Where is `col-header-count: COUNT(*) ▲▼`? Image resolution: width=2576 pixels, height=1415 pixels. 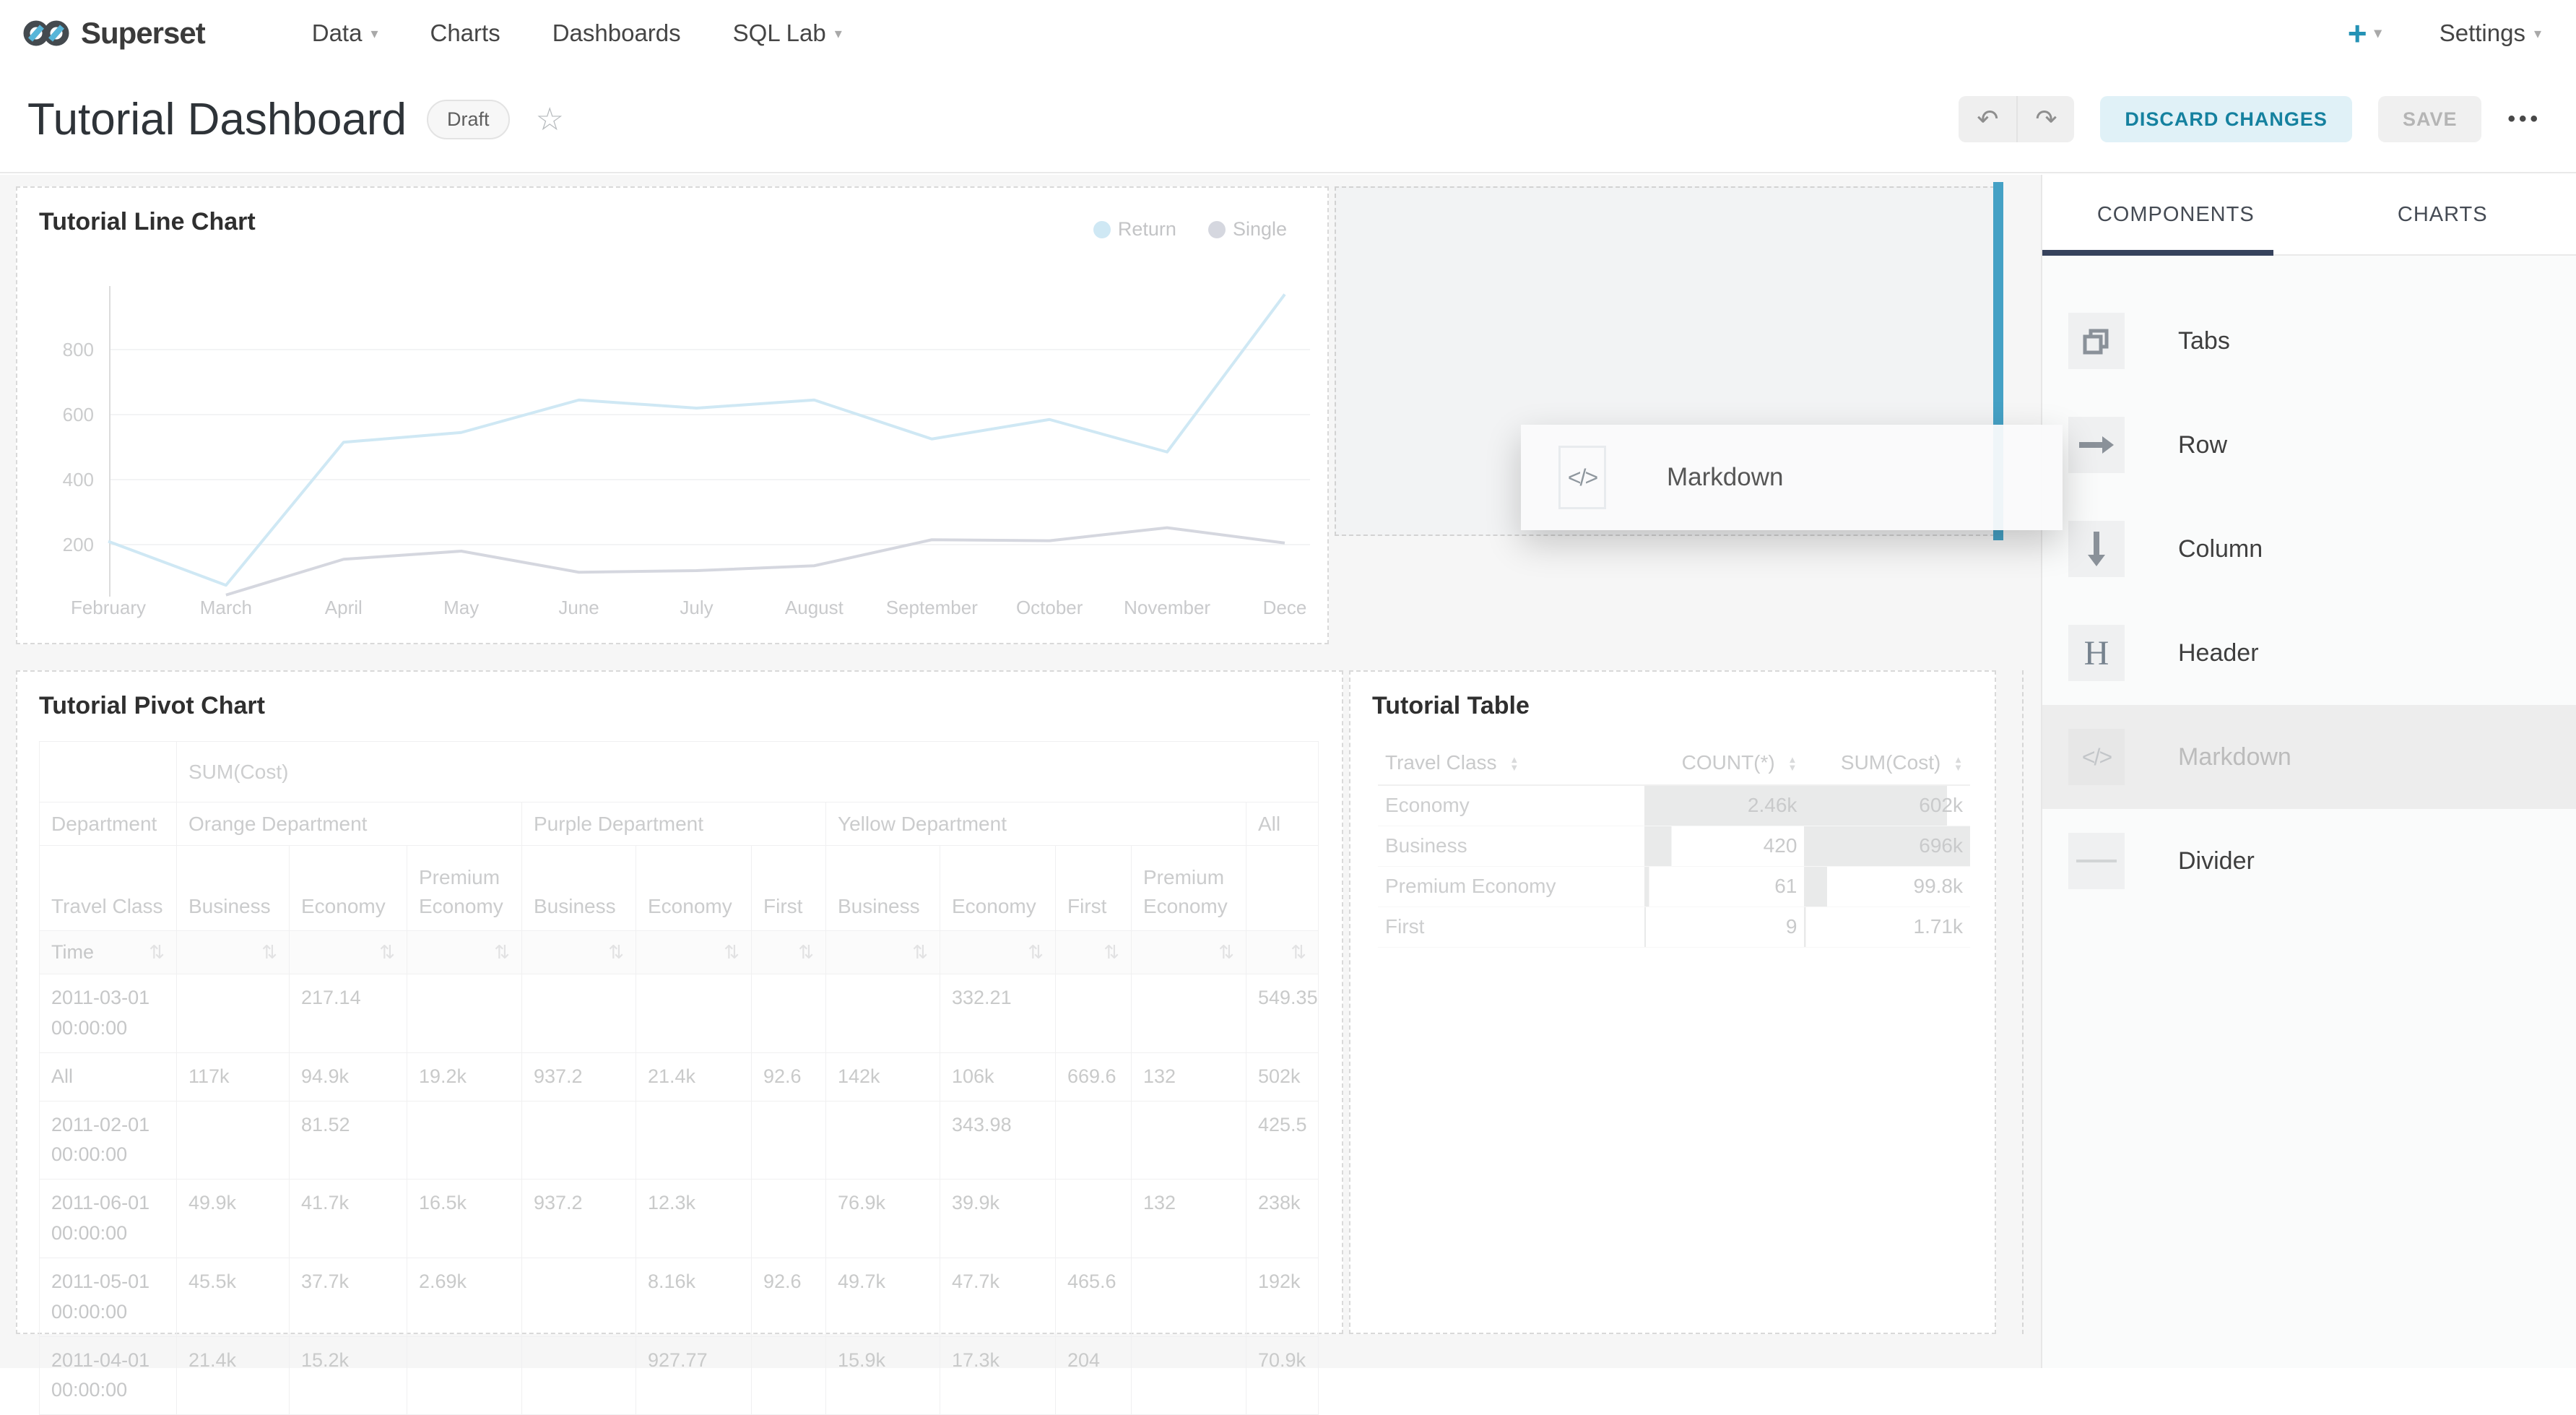
col-header-count: COUNT(*) ▲▼ is located at coordinates (1724, 763).